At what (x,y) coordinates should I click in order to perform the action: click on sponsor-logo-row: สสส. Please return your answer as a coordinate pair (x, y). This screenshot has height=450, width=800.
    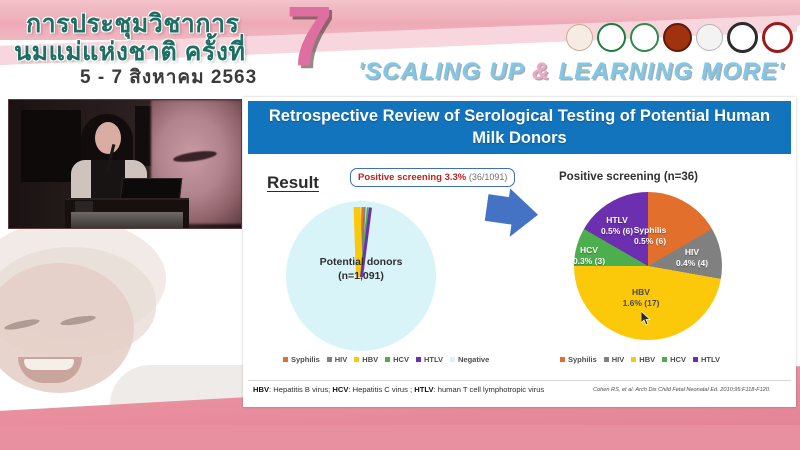
    Looking at the image, I should click on (683, 37).